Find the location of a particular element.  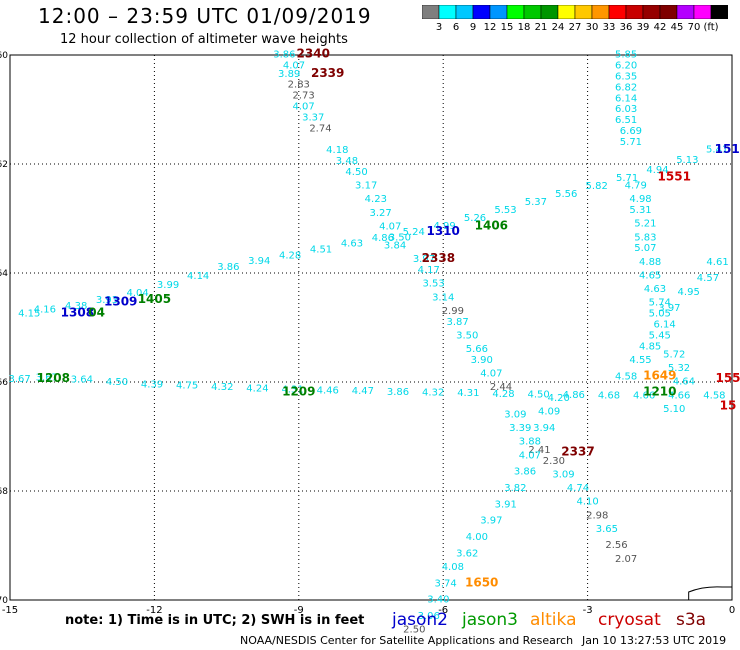

wave-height-label: 2.83 is located at coordinates (299, 85).